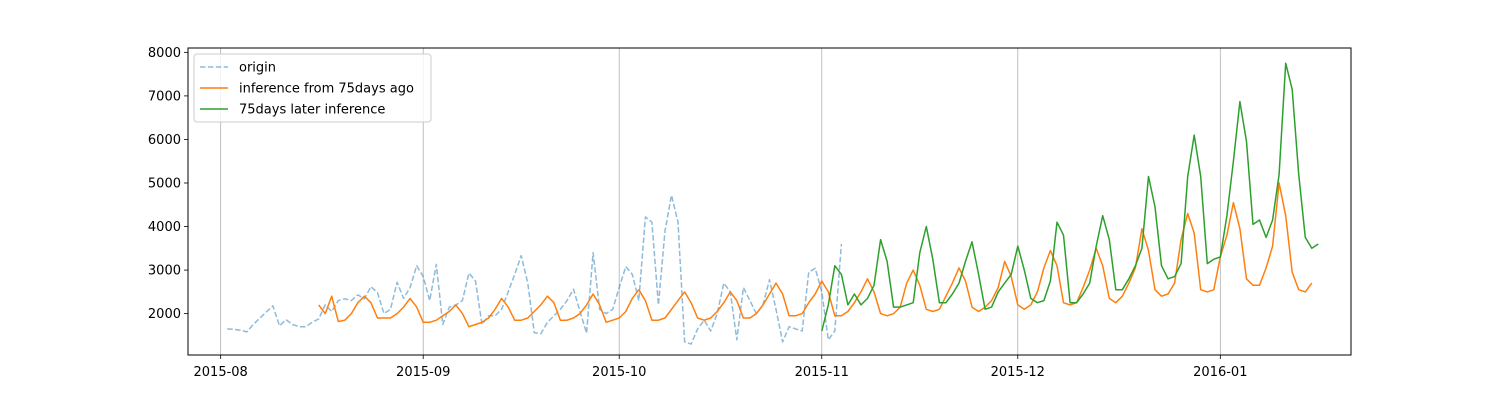 Image resolution: width=1500 pixels, height=400 pixels. What do you see at coordinates (164, 314) in the screenshot?
I see `y-tick-label: 2000` at bounding box center [164, 314].